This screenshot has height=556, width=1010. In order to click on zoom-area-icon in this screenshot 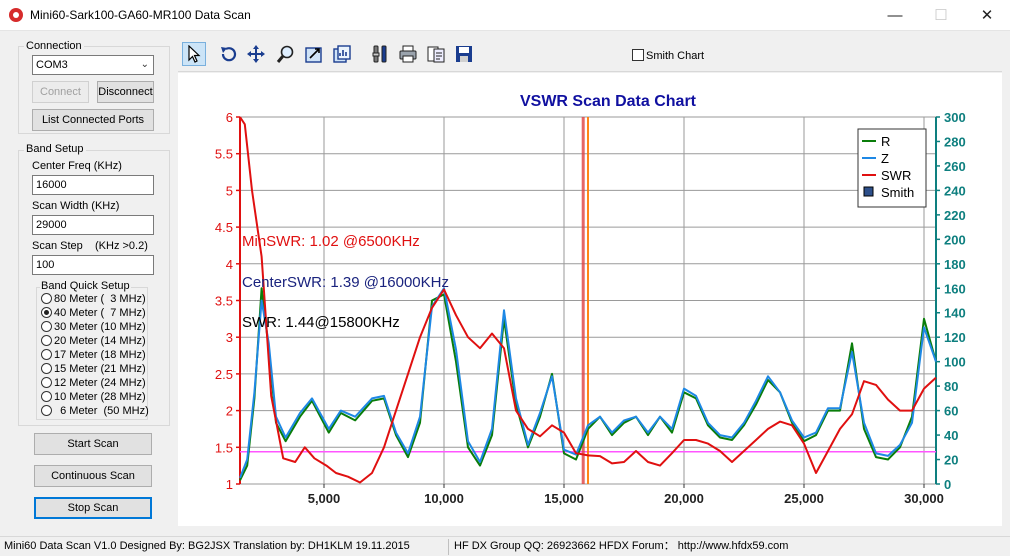, I will do `click(314, 54)`.